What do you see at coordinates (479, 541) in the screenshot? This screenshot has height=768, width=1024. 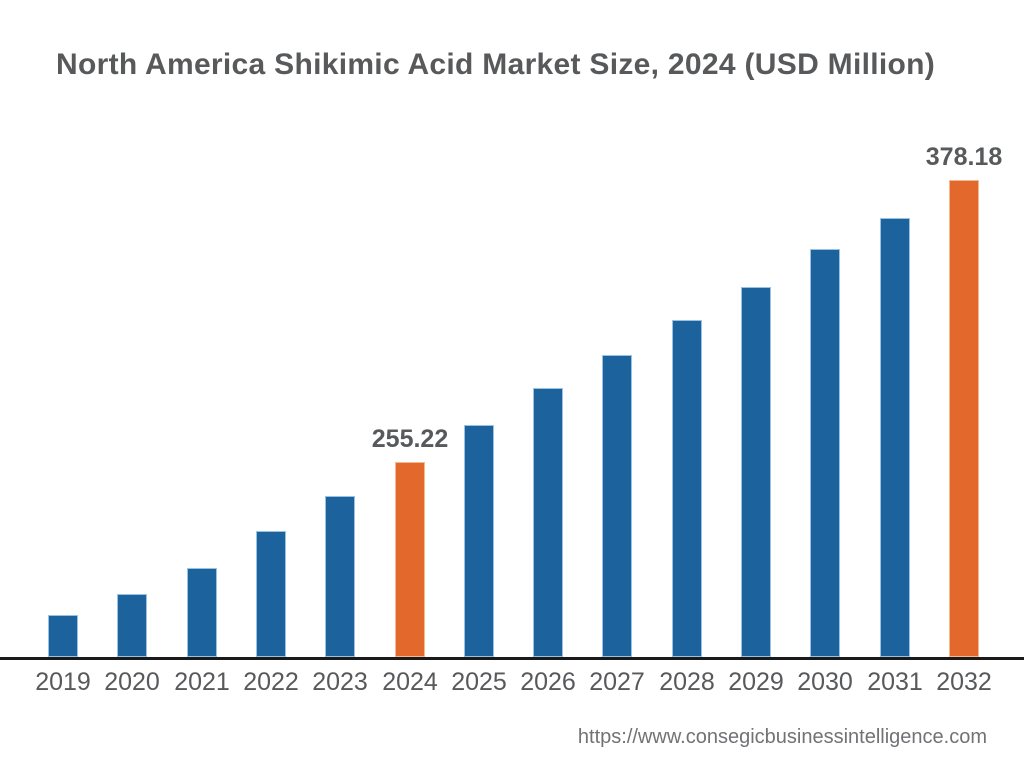 I see `bar-2025` at bounding box center [479, 541].